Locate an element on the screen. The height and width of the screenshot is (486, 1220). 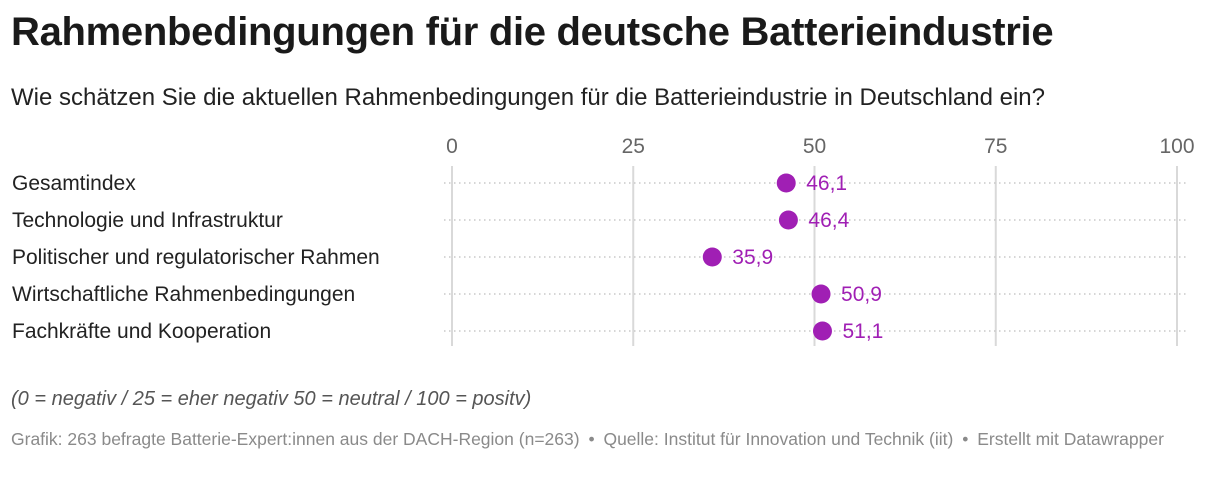
x-tick-label: 50 is located at coordinates (814, 146).